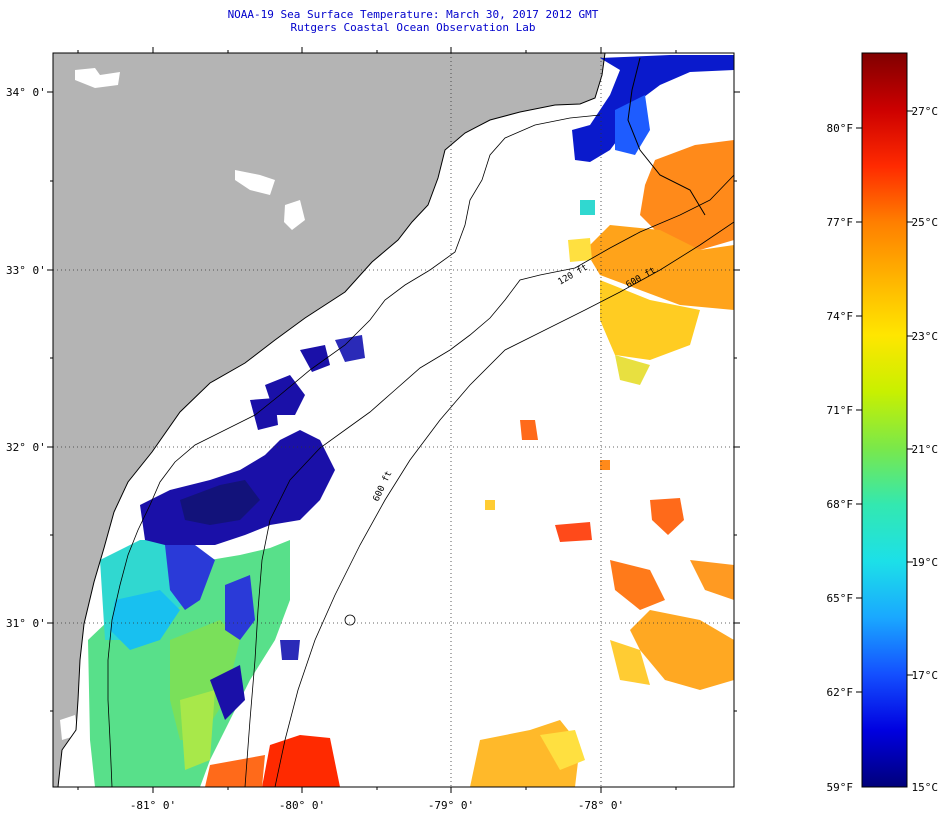  Describe the element at coordinates (840, 598) in the screenshot. I see `colorbar-f-label-65: 65°F` at that location.